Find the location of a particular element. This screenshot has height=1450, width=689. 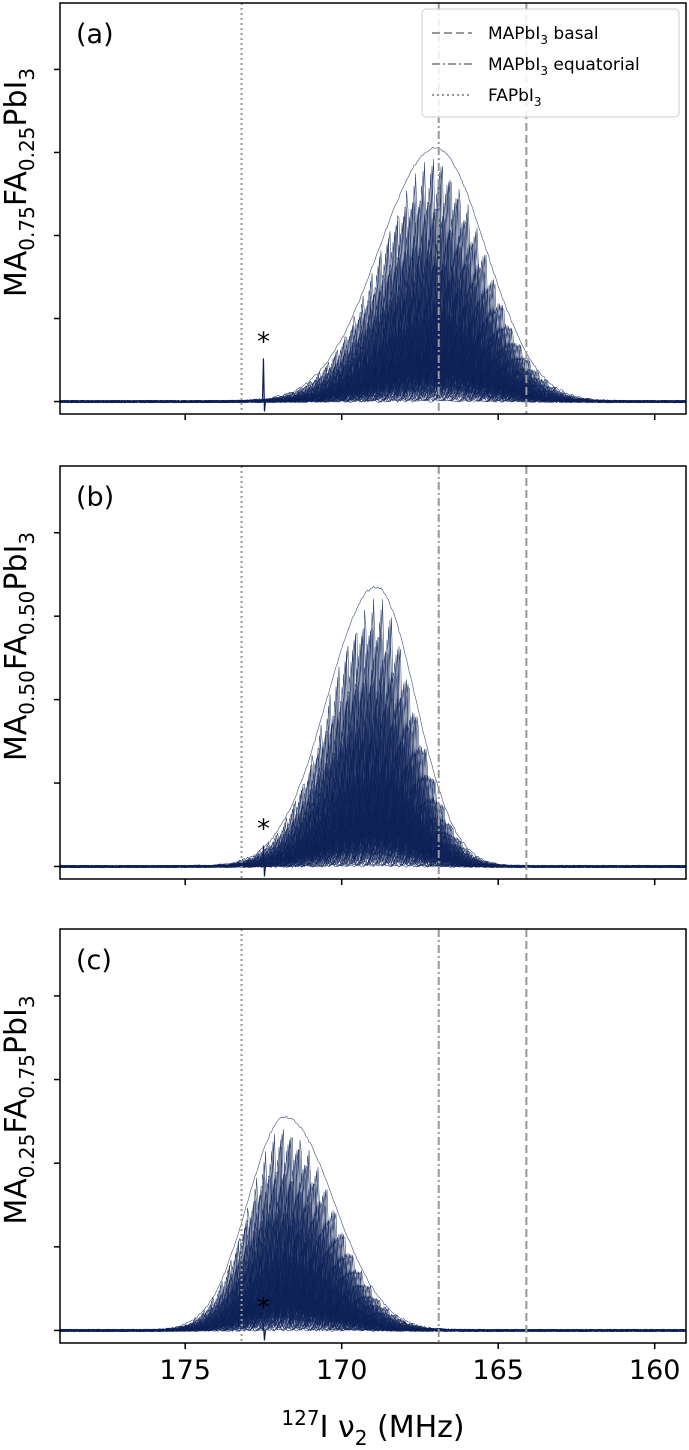

panel-label: (c) is located at coordinates (94, 960).